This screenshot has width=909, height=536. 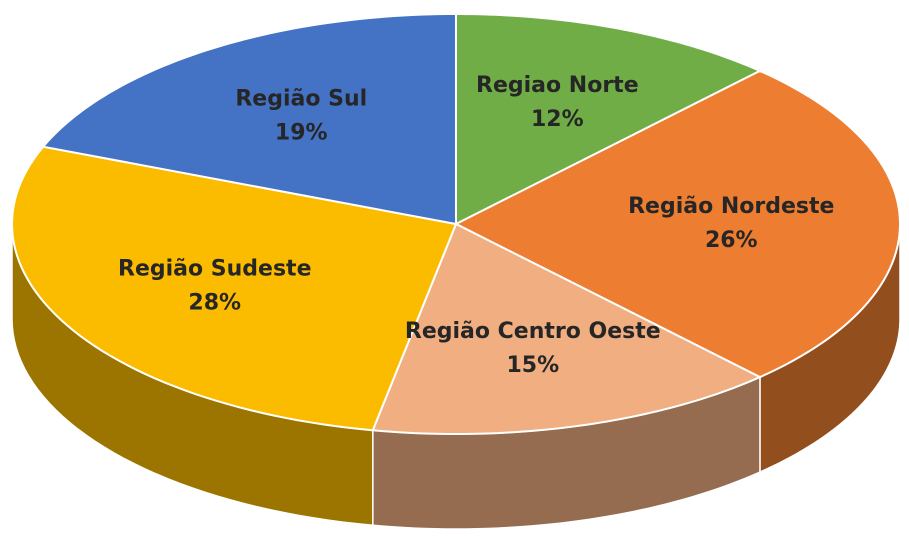 I want to click on slice-label: Região Nordeste, so click(x=731, y=206).